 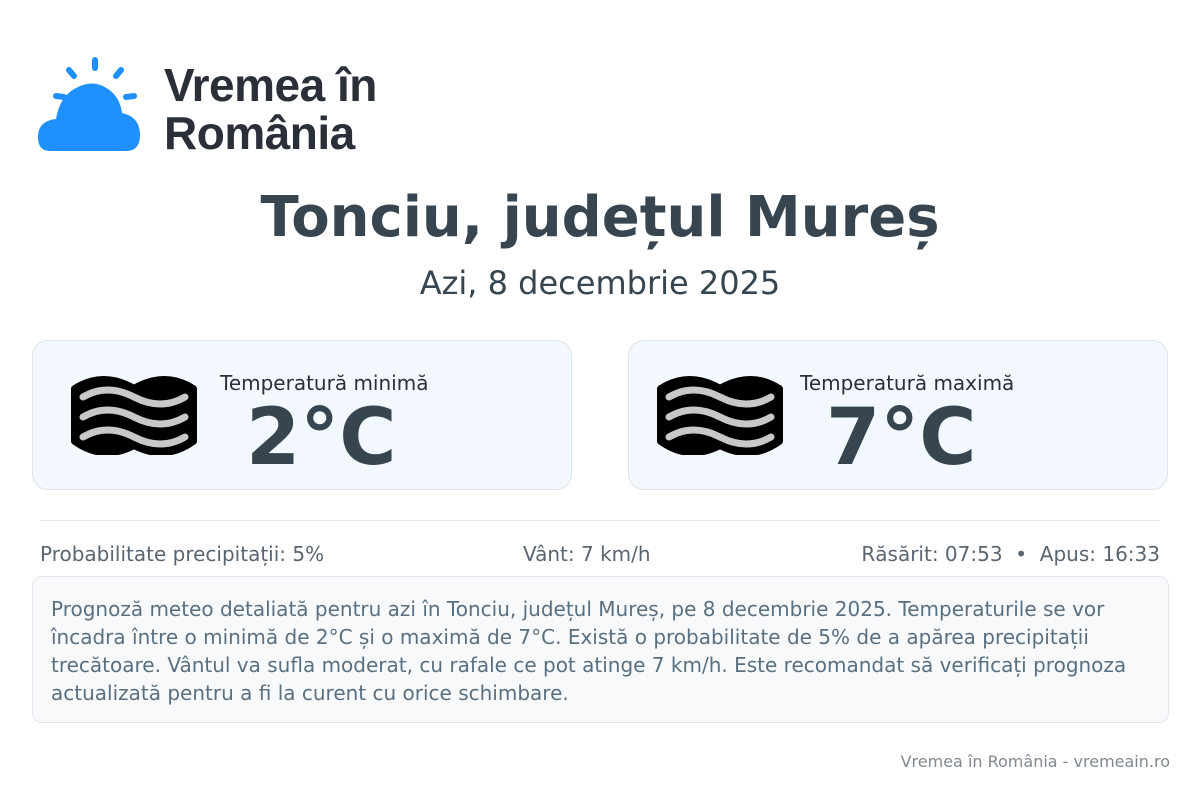 I want to click on max-temp-label: Temperatură maximă, so click(x=907, y=383).